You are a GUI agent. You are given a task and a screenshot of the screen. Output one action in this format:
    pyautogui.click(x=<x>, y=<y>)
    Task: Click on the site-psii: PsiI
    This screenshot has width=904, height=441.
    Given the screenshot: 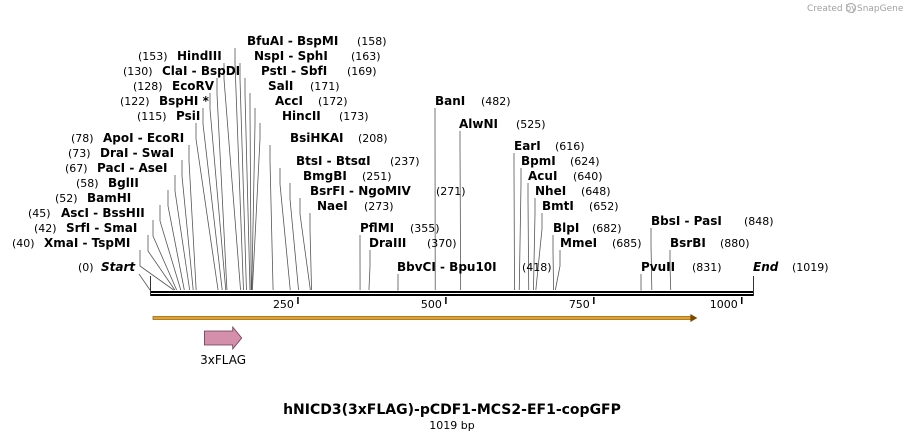 What is the action you would take?
    pyautogui.click(x=188, y=116)
    